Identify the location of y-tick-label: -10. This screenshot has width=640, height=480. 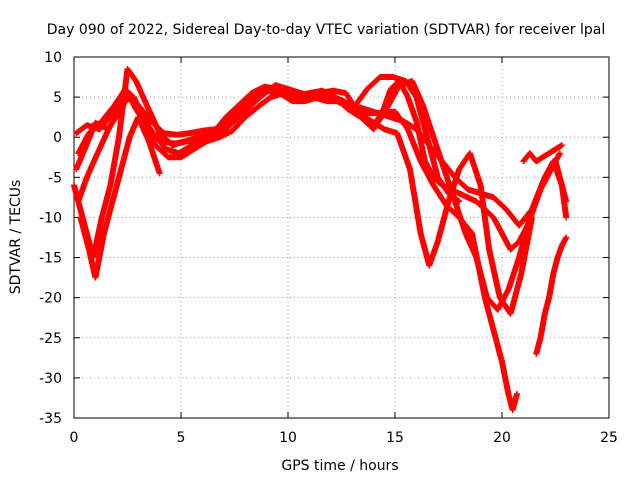
(50, 218).